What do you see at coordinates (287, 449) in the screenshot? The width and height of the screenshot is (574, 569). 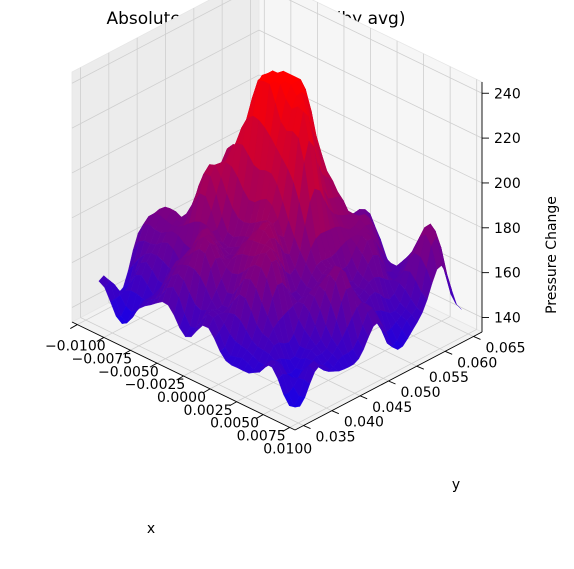 I see `x-tick-label: 0.0100` at bounding box center [287, 449].